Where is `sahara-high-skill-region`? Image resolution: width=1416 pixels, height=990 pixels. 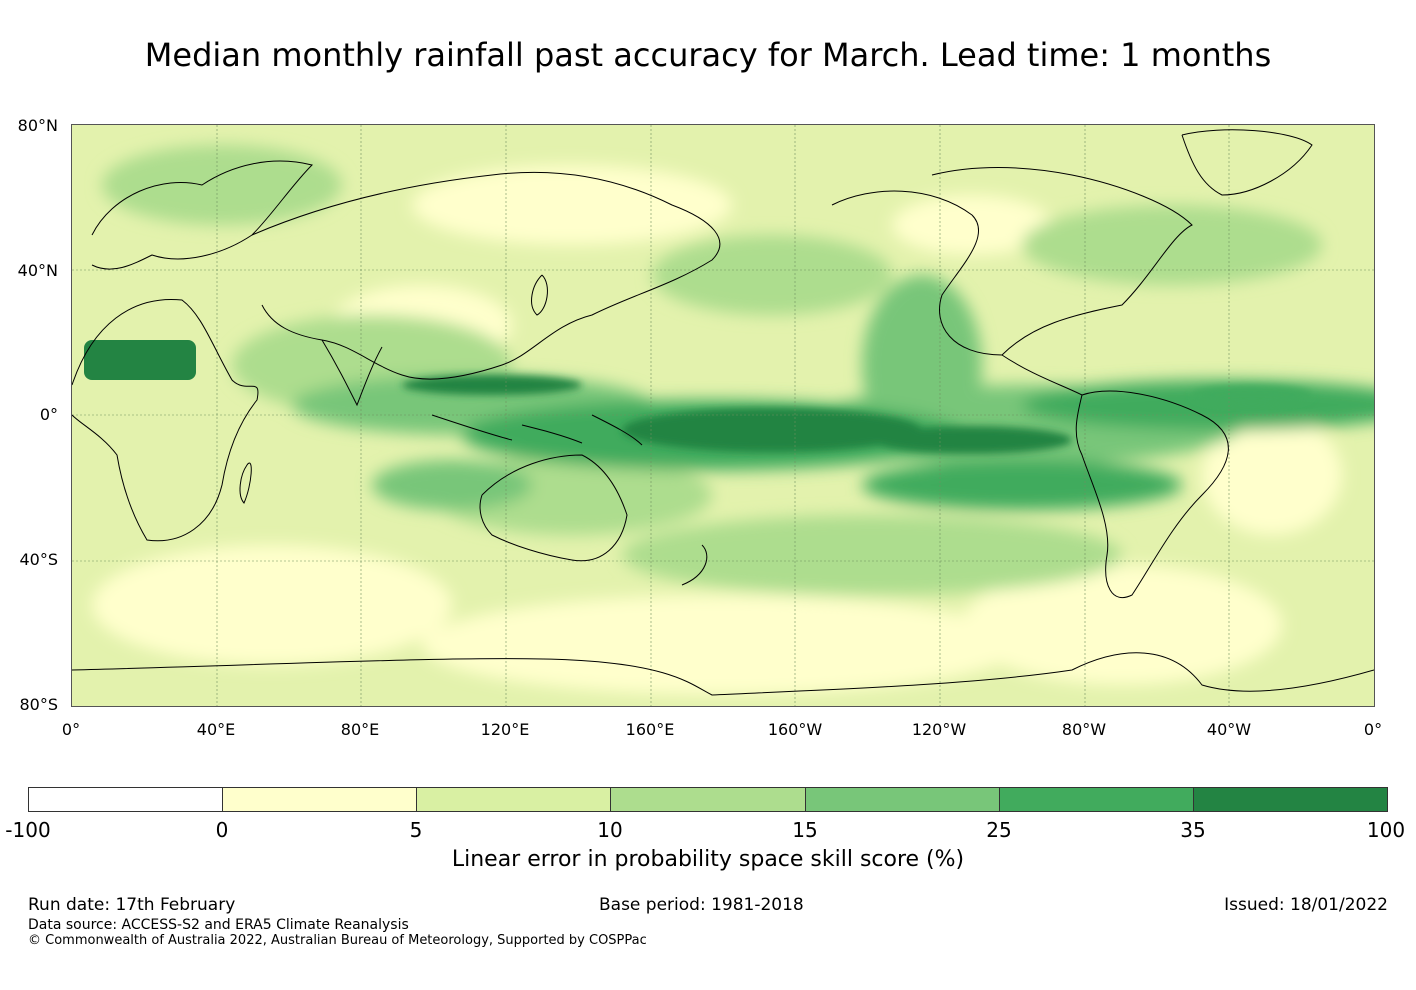 sahara-high-skill-region is located at coordinates (140, 360).